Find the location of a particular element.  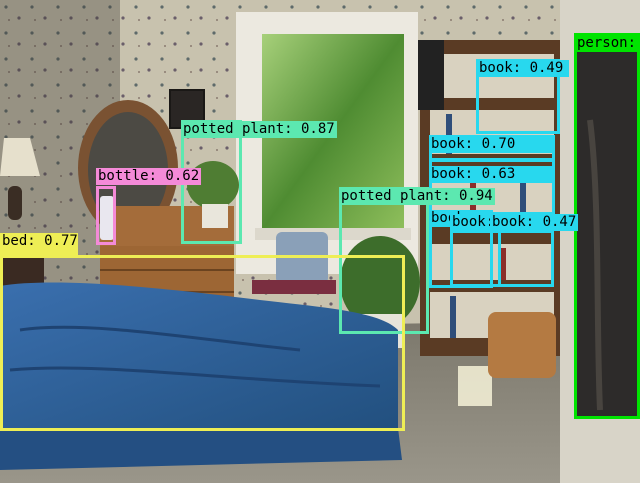

bed-label: bed: 0.77 is located at coordinates (39, 244).